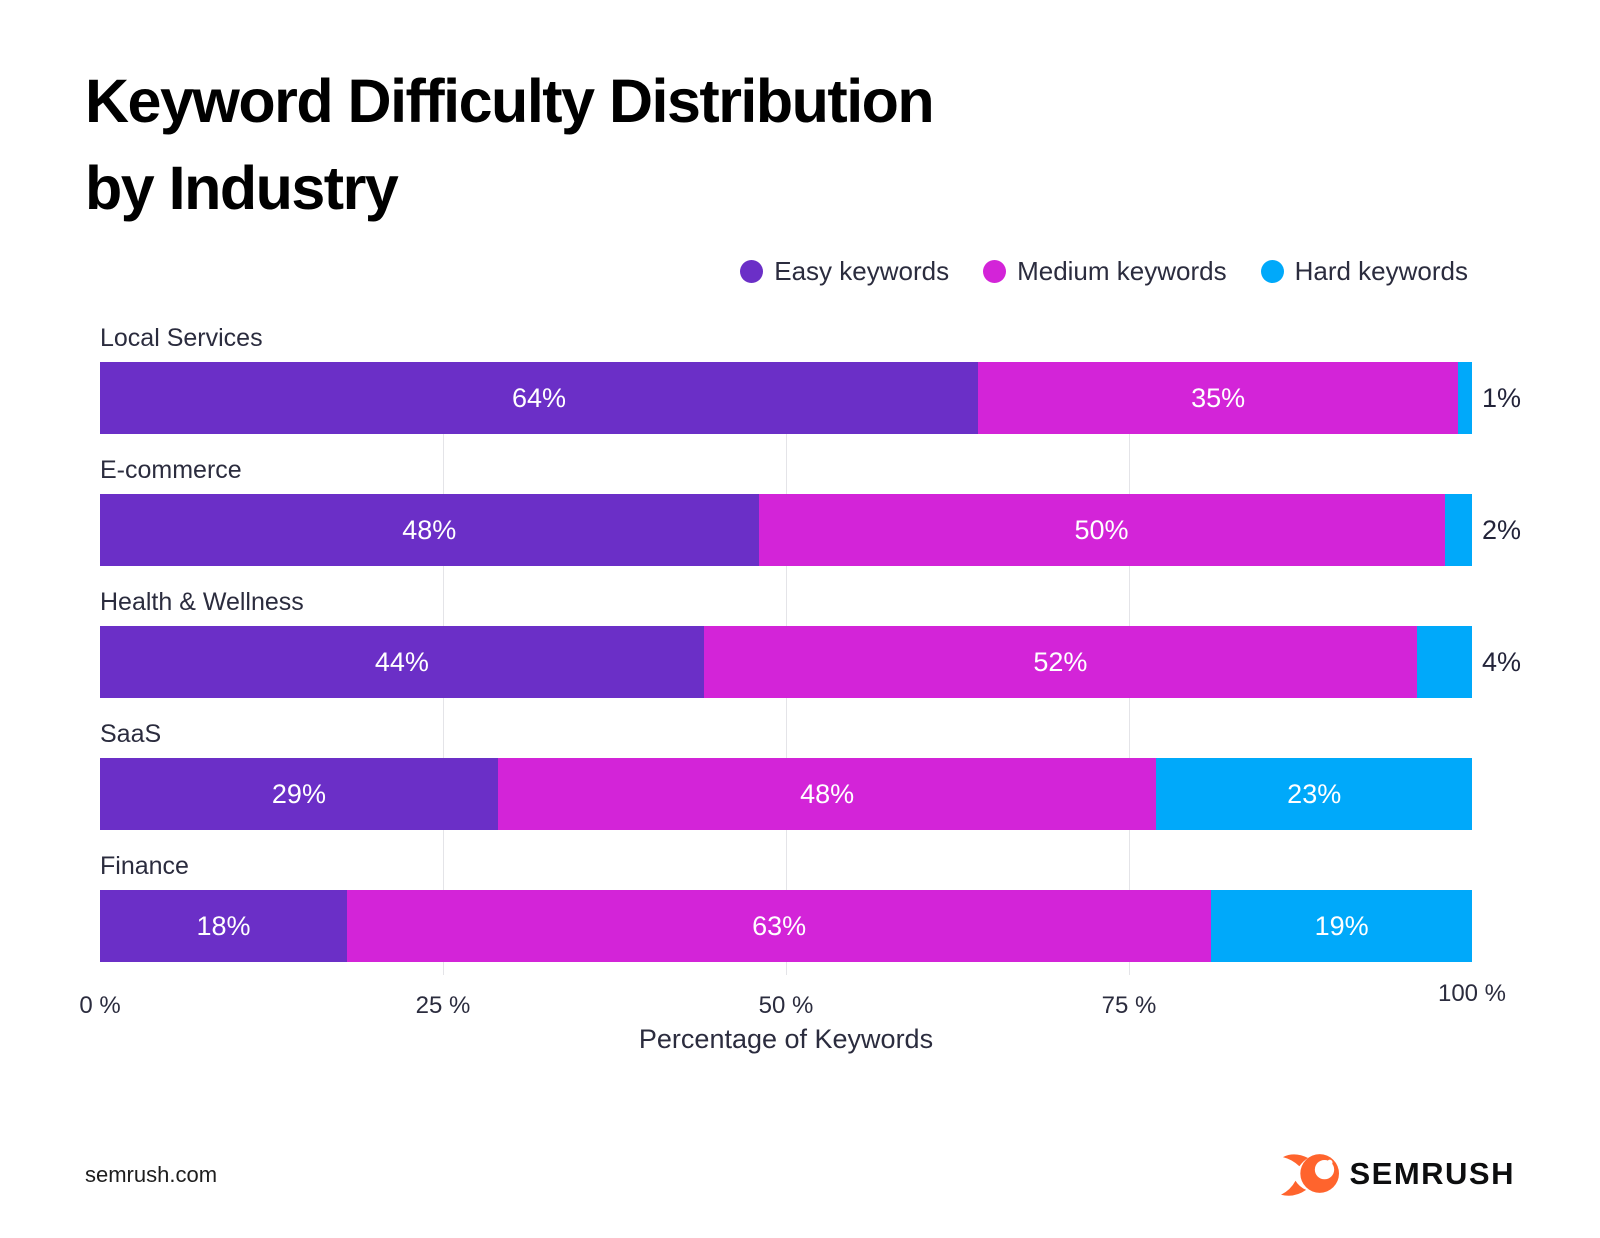 Image resolution: width=1600 pixels, height=1238 pixels. Describe the element at coordinates (144, 866) in the screenshot. I see `category-label: Finance` at that location.